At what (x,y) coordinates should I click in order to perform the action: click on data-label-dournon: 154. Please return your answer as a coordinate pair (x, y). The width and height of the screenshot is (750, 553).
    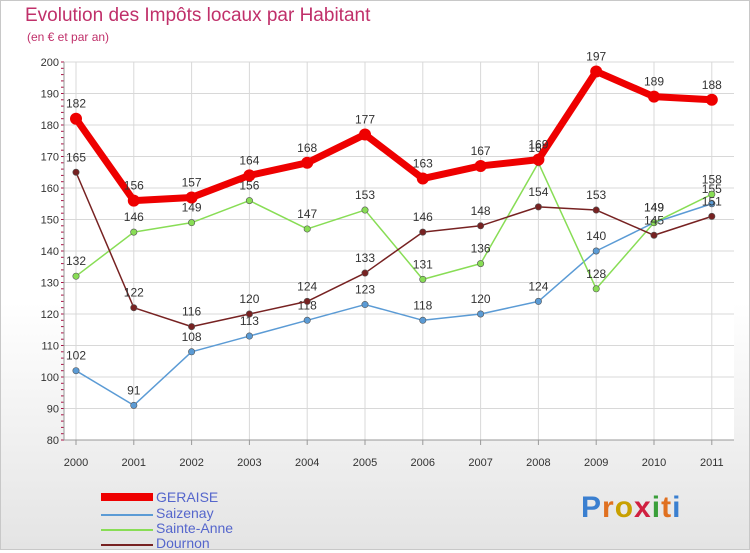
    Looking at the image, I should click on (538, 192).